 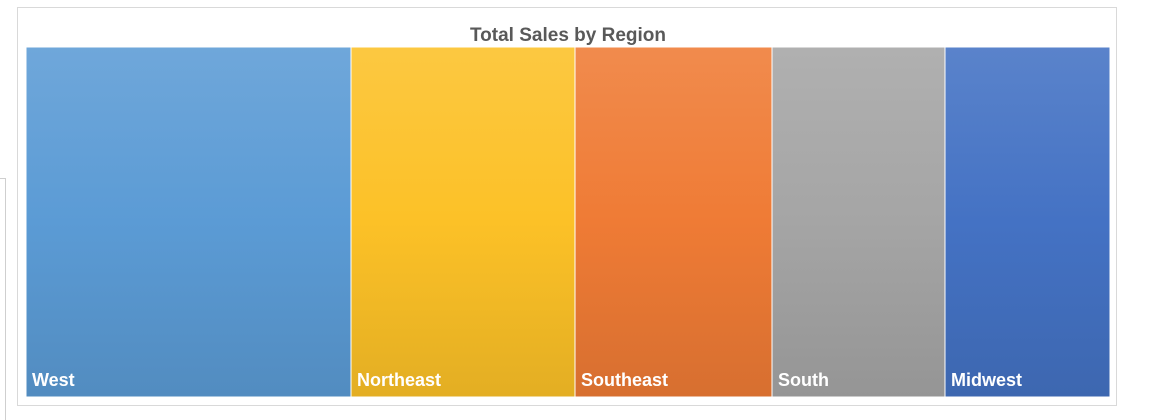 I want to click on tile-midwest, so click(x=1027, y=222).